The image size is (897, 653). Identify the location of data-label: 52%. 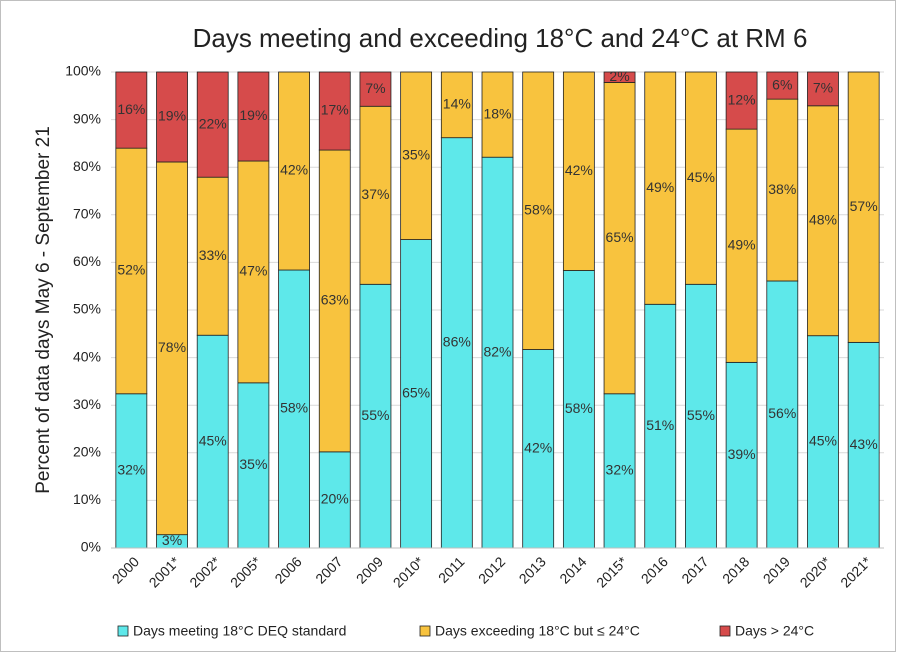
(131, 270).